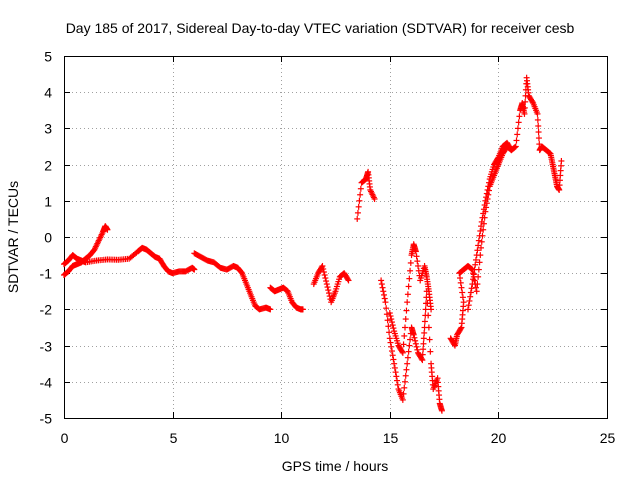  Describe the element at coordinates (48, 93) in the screenshot. I see `y-tick-label: 4` at that location.